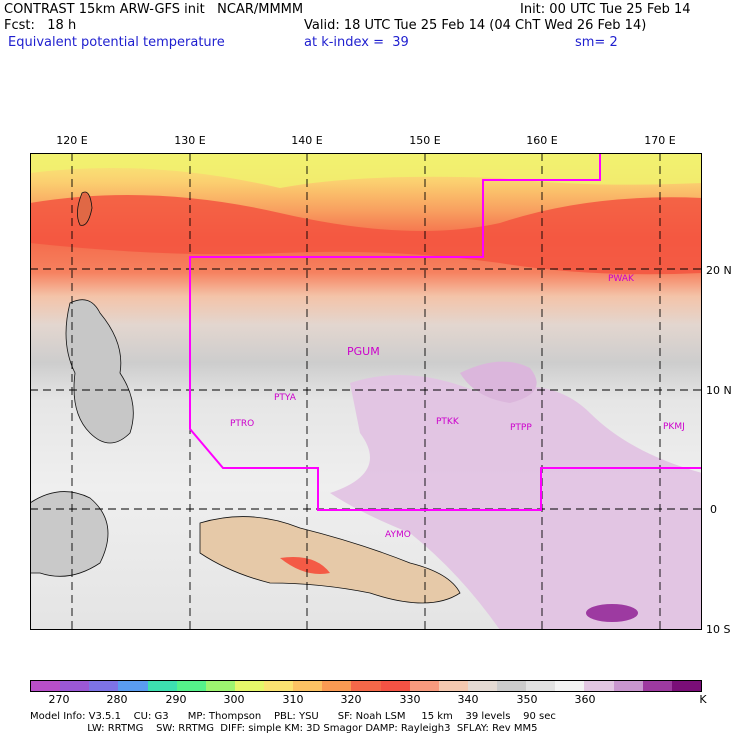 This screenshot has width=740, height=740. Describe the element at coordinates (176, 699) in the screenshot. I see `colorbar-label: 290` at that location.